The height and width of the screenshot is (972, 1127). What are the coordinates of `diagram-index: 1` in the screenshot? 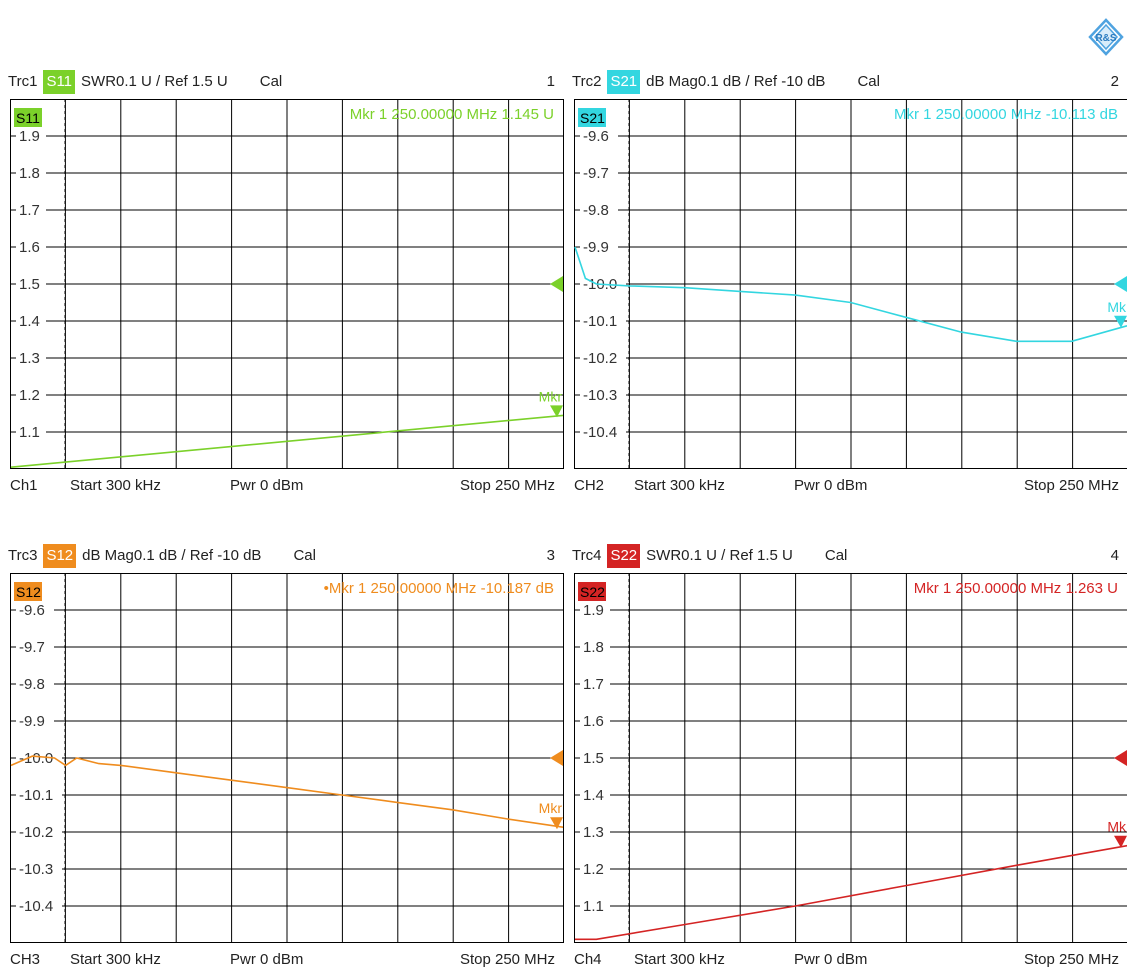 It's located at (551, 82).